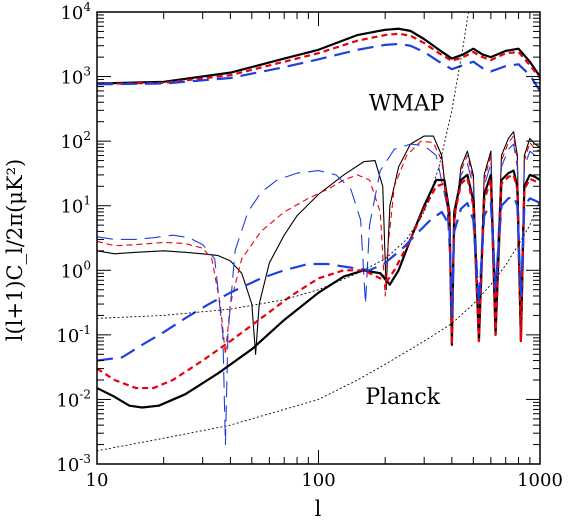 The image size is (574, 523). I want to click on y-tick-label: 10¹, so click(75, 206).